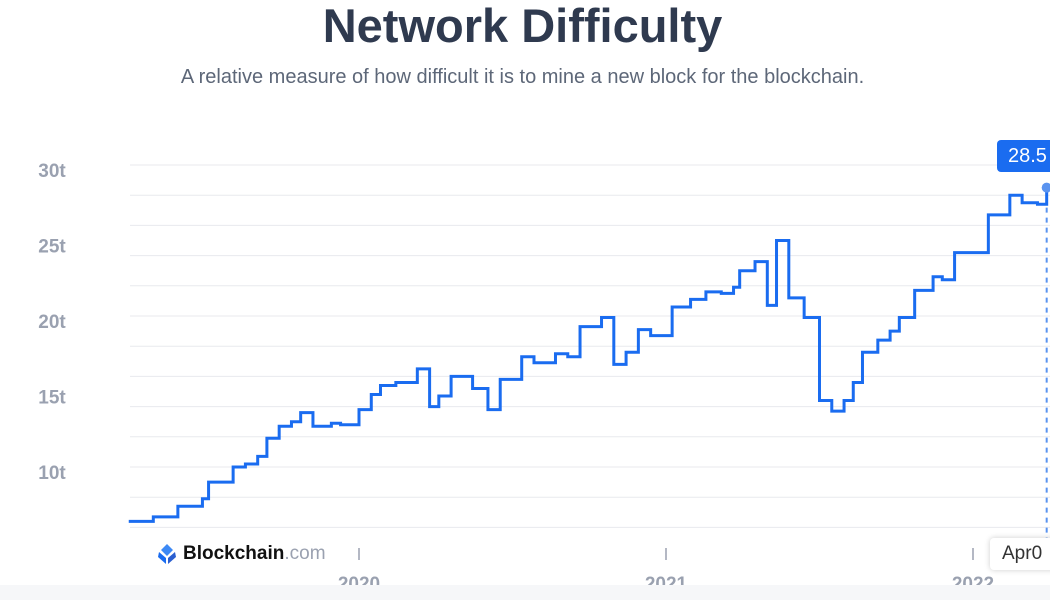 This screenshot has height=600, width=1050. Describe the element at coordinates (52, 398) in the screenshot. I see `y-tick-label: 15t` at that location.